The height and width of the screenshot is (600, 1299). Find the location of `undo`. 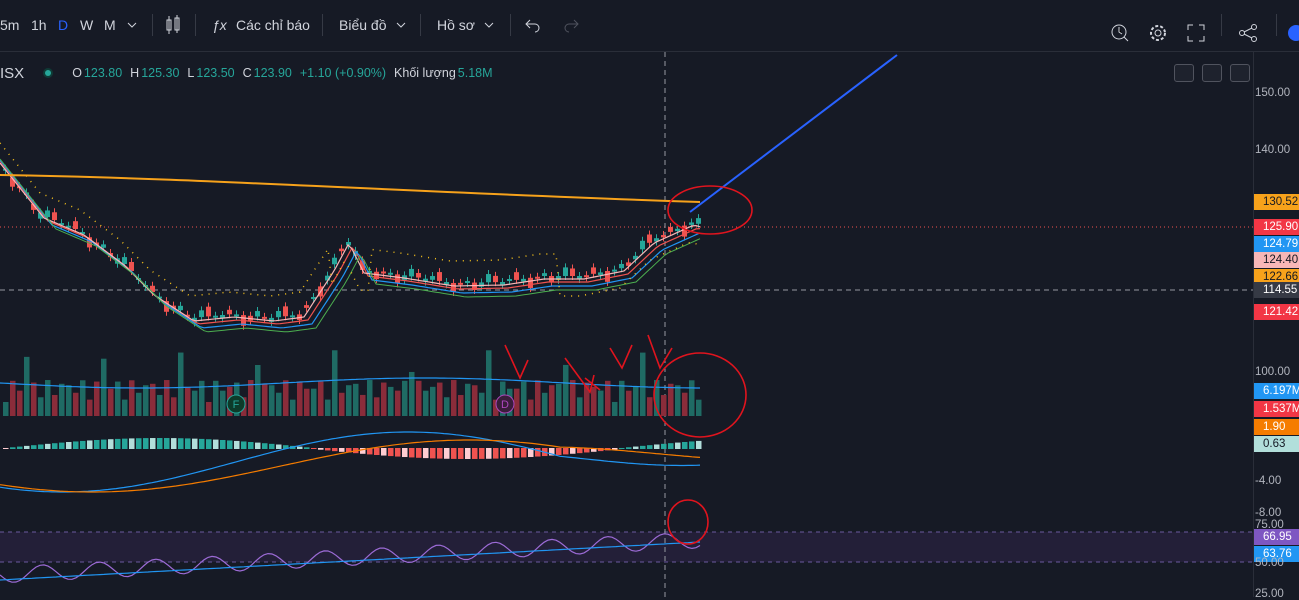

undo is located at coordinates (533, 25).